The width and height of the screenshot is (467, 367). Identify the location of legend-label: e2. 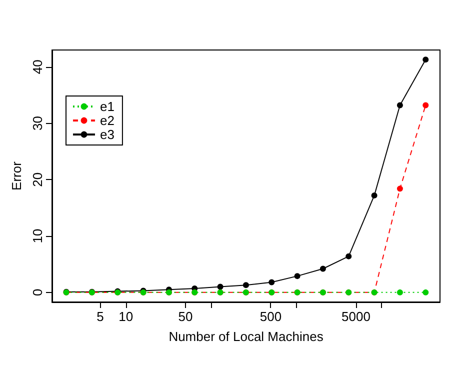
(107, 120).